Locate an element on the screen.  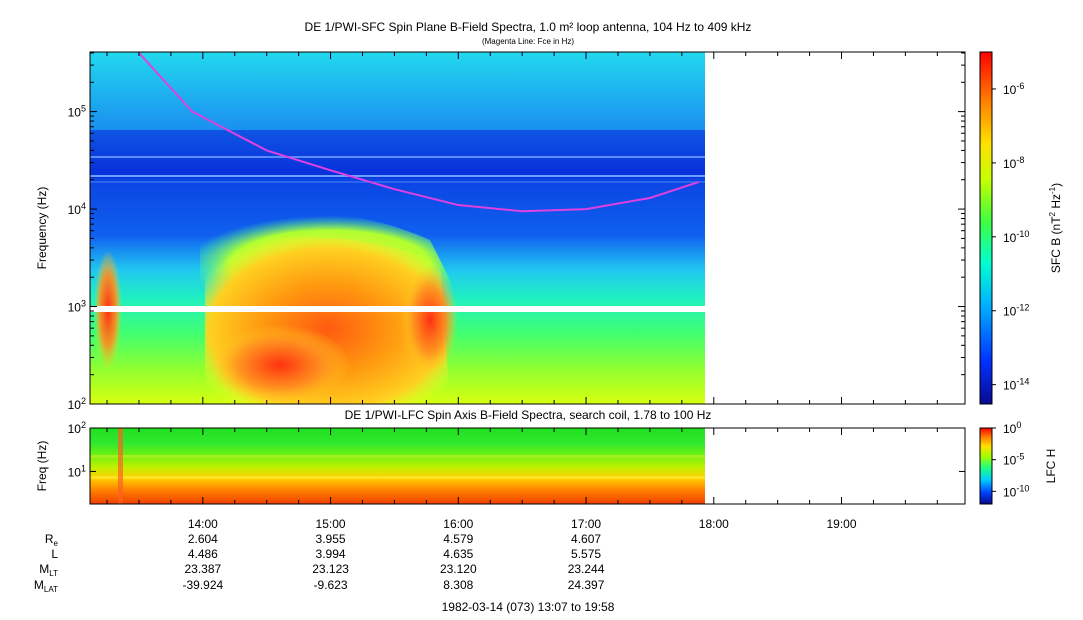
lfc-y-tick-label: 10¹ is located at coordinates (77, 471).